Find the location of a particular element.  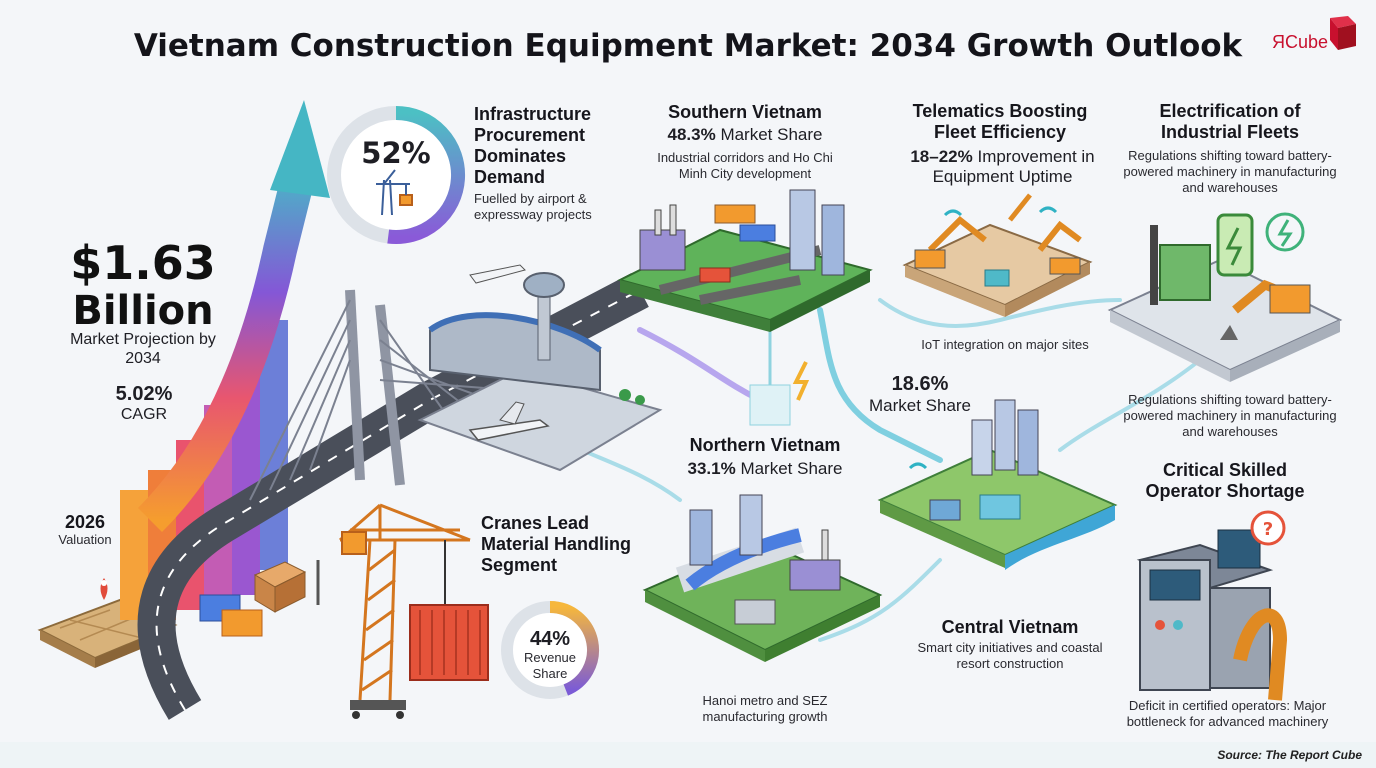

growth-arrow is located at coordinates (233, 316).